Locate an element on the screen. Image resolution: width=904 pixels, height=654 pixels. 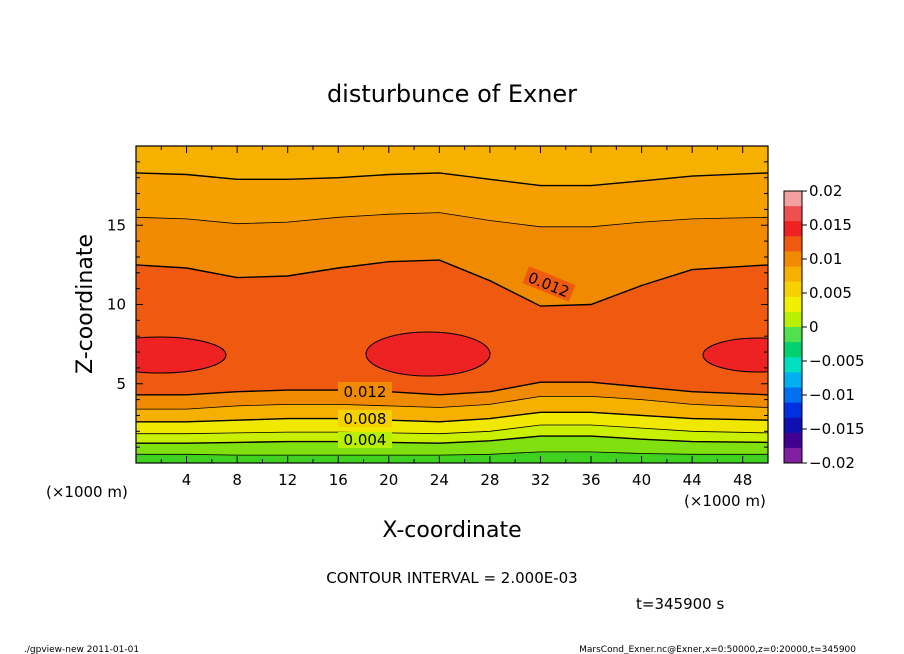
contour-label-mid: 0.008 is located at coordinates (365, 419).